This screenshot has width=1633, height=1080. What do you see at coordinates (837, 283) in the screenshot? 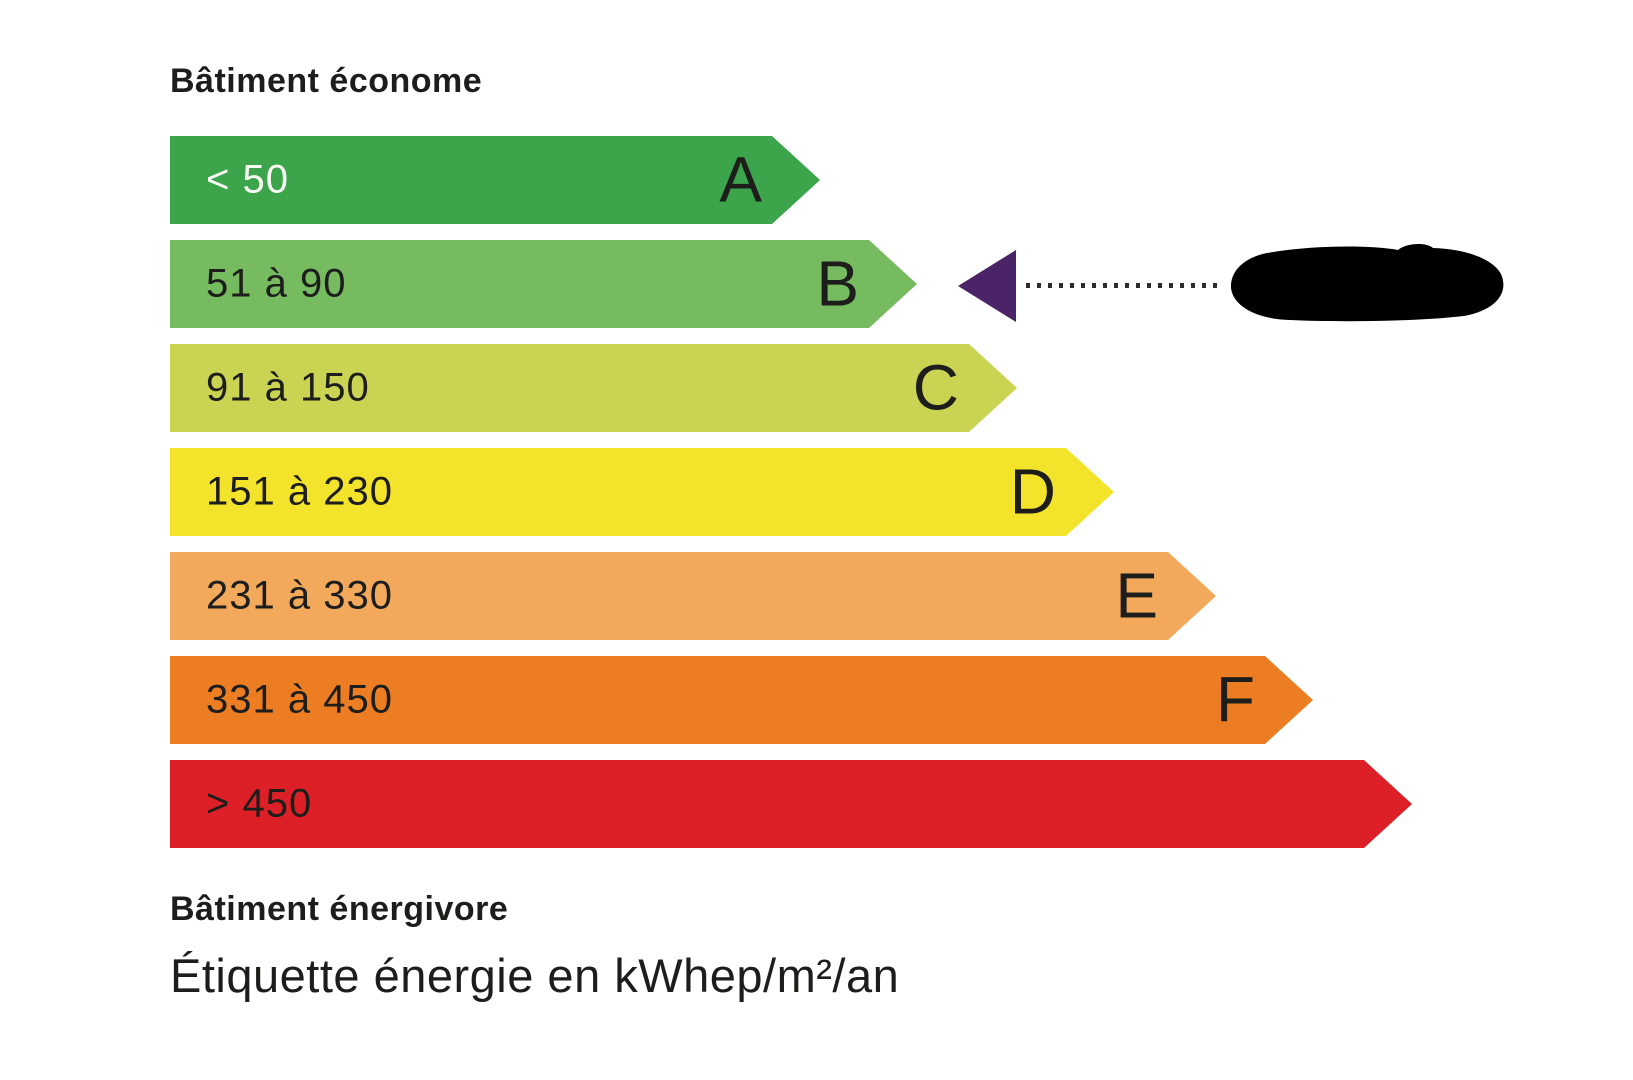
I see `class-letter-b: B` at bounding box center [837, 283].